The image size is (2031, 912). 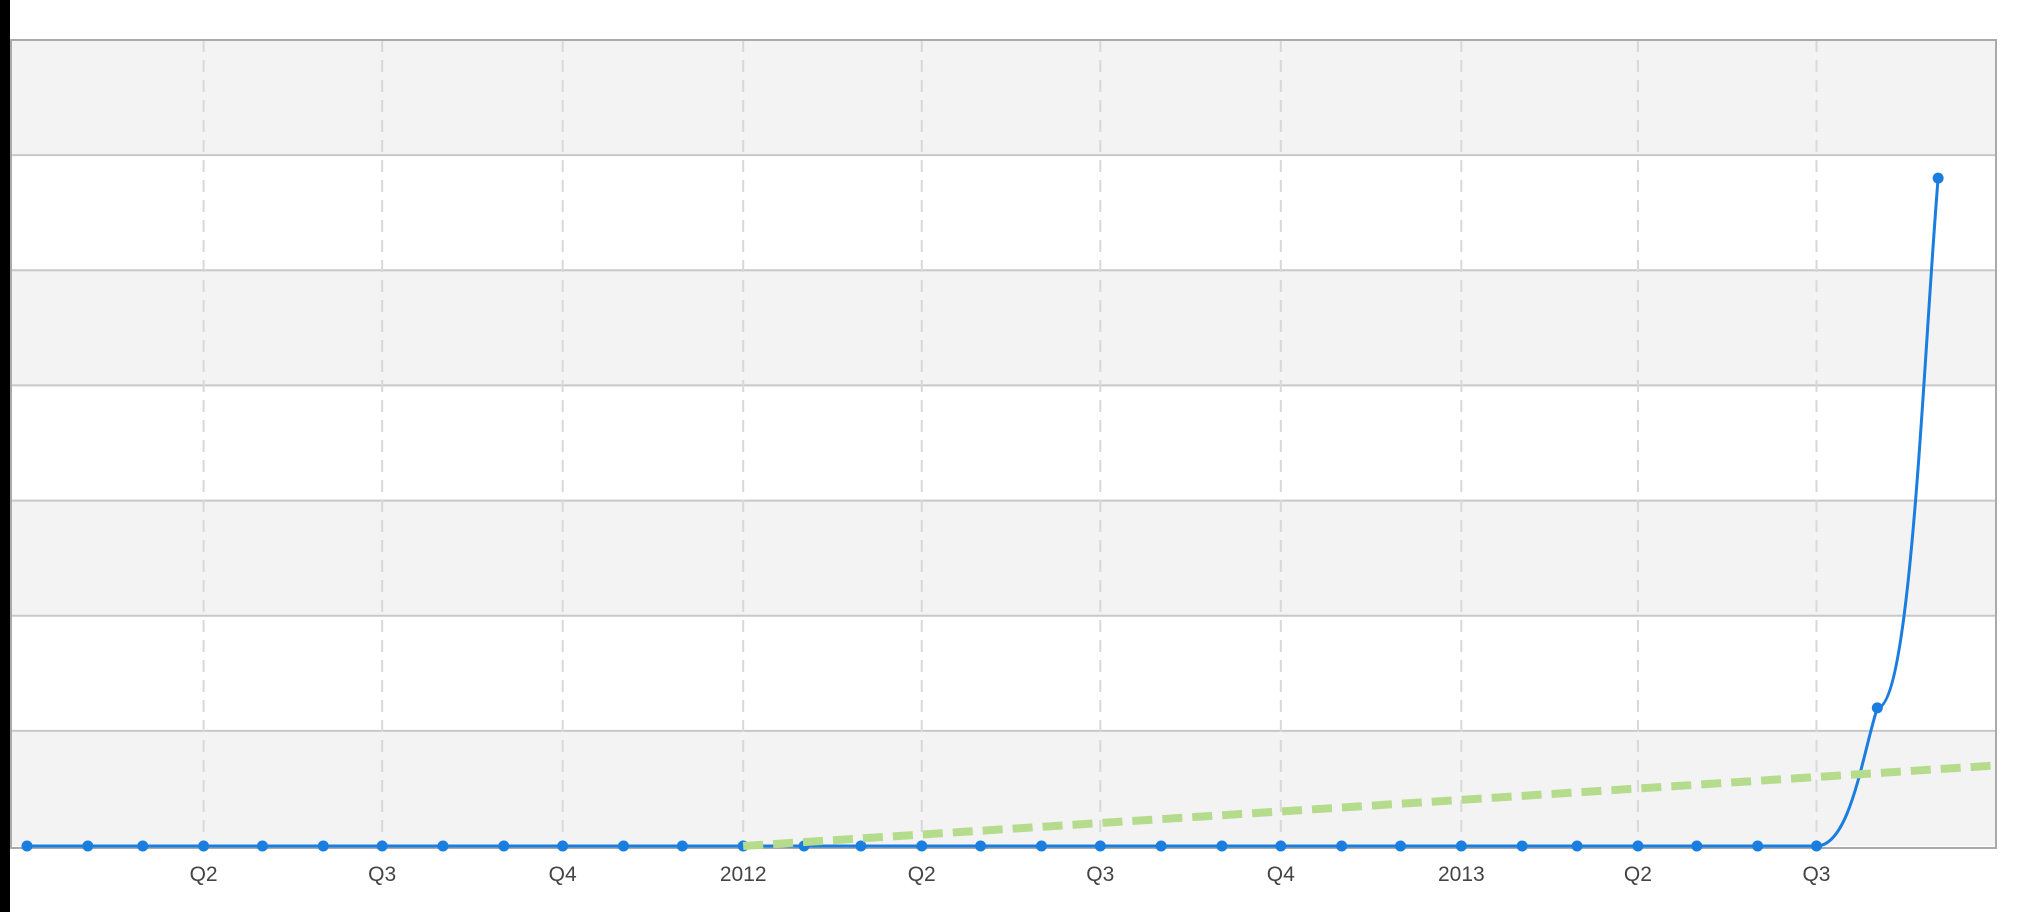 I want to click on x-tick-label: 2012, so click(x=743, y=874).